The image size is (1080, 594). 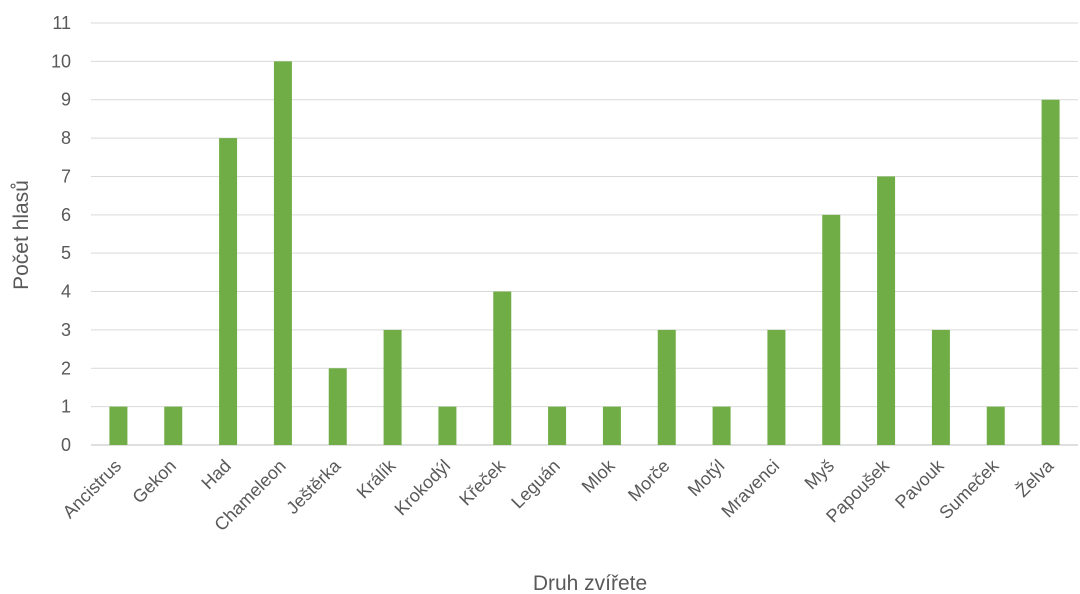 What do you see at coordinates (66, 407) in the screenshot?
I see `y-tick-label: 1` at bounding box center [66, 407].